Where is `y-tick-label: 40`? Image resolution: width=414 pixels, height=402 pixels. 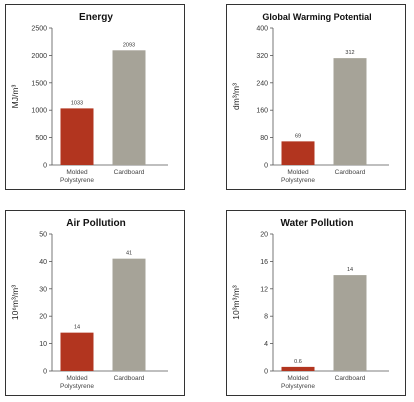 y-tick-label: 40 is located at coordinates (43, 262).